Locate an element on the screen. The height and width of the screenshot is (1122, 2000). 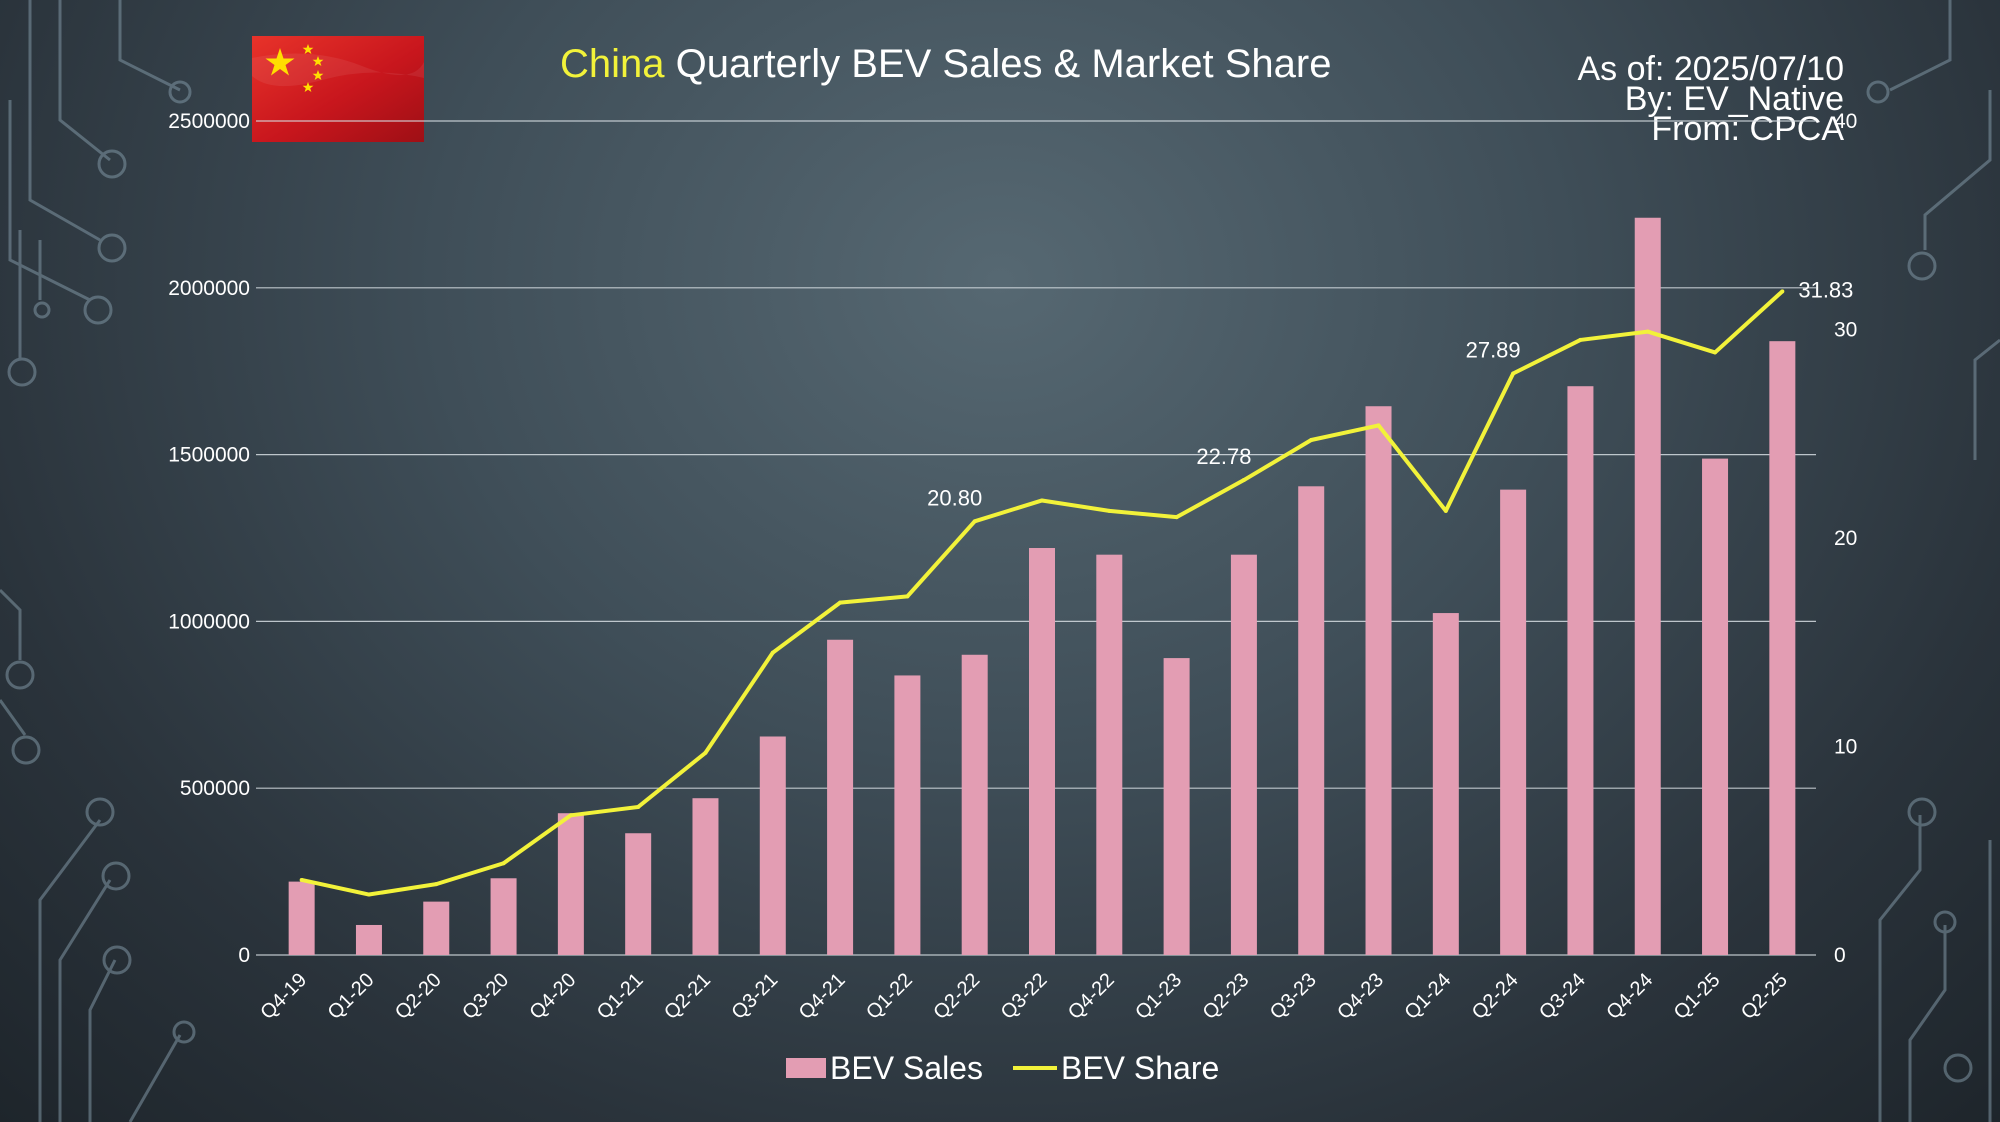
x-tick-label: Q2-23 is located at coordinates (1226, 996).